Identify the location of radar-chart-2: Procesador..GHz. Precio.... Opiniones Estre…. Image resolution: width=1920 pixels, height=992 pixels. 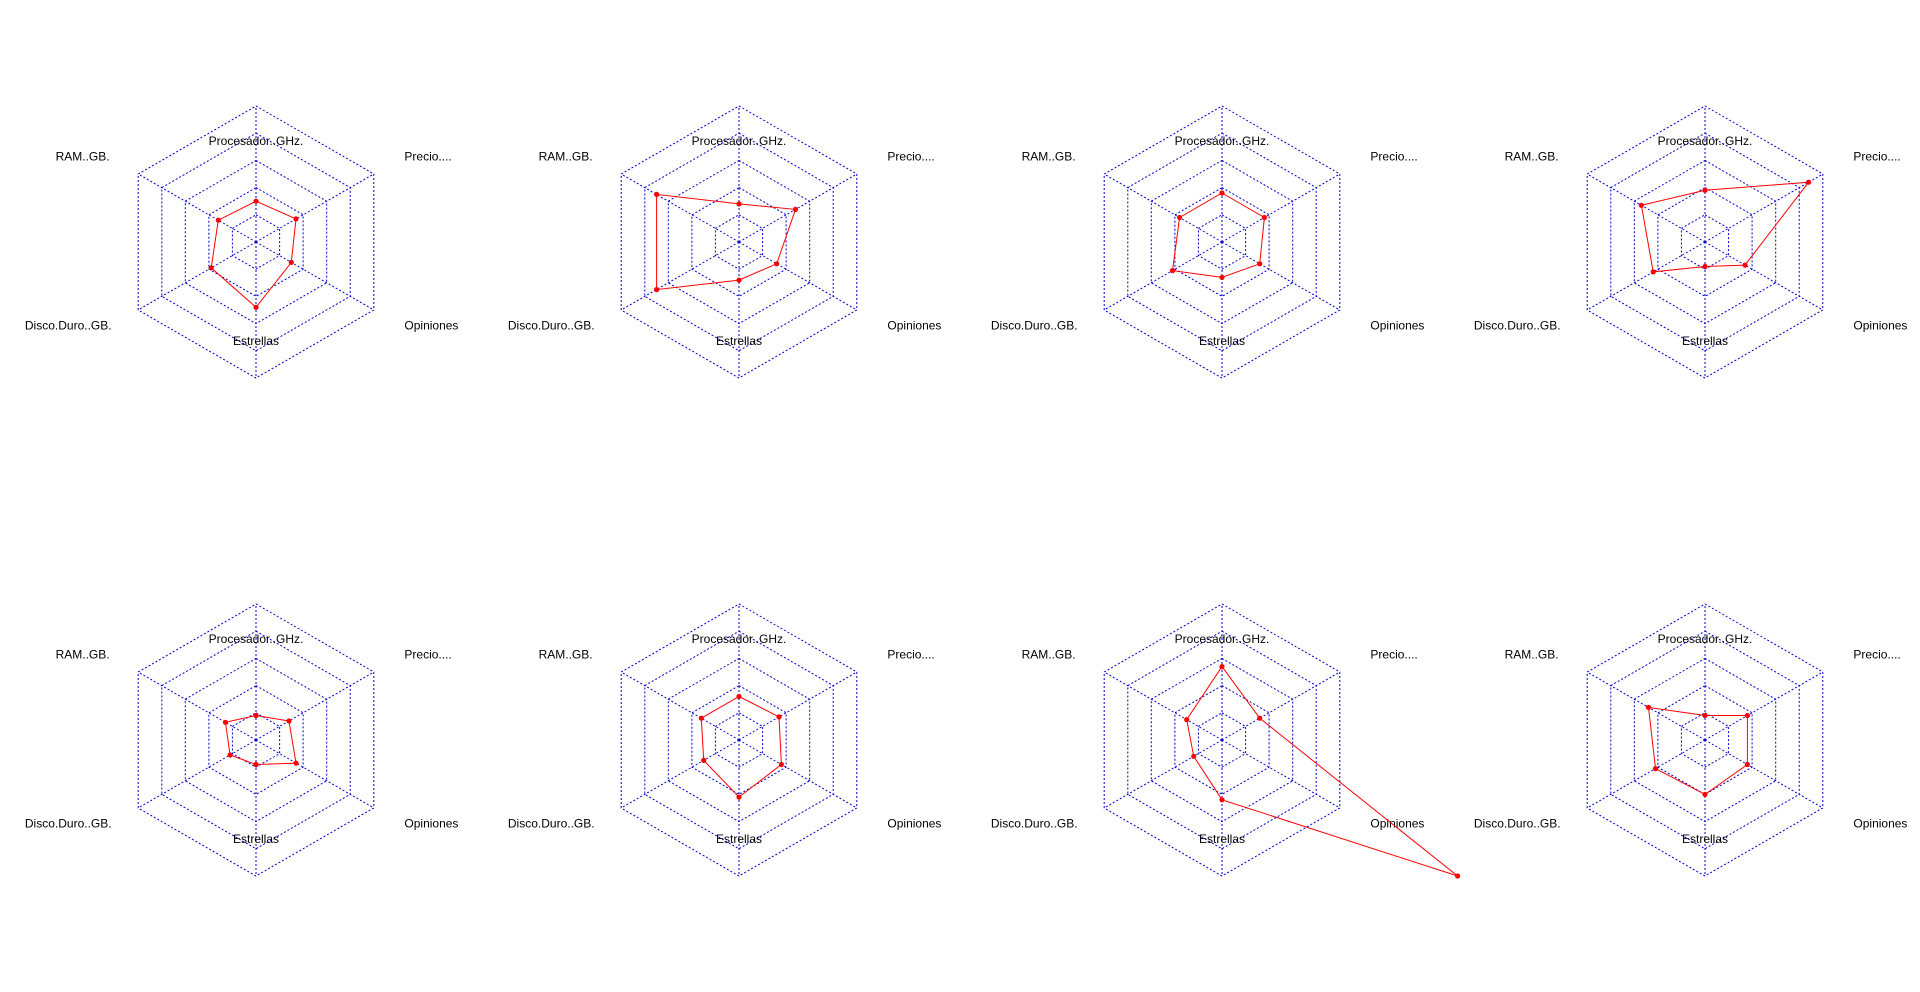
(724, 242).